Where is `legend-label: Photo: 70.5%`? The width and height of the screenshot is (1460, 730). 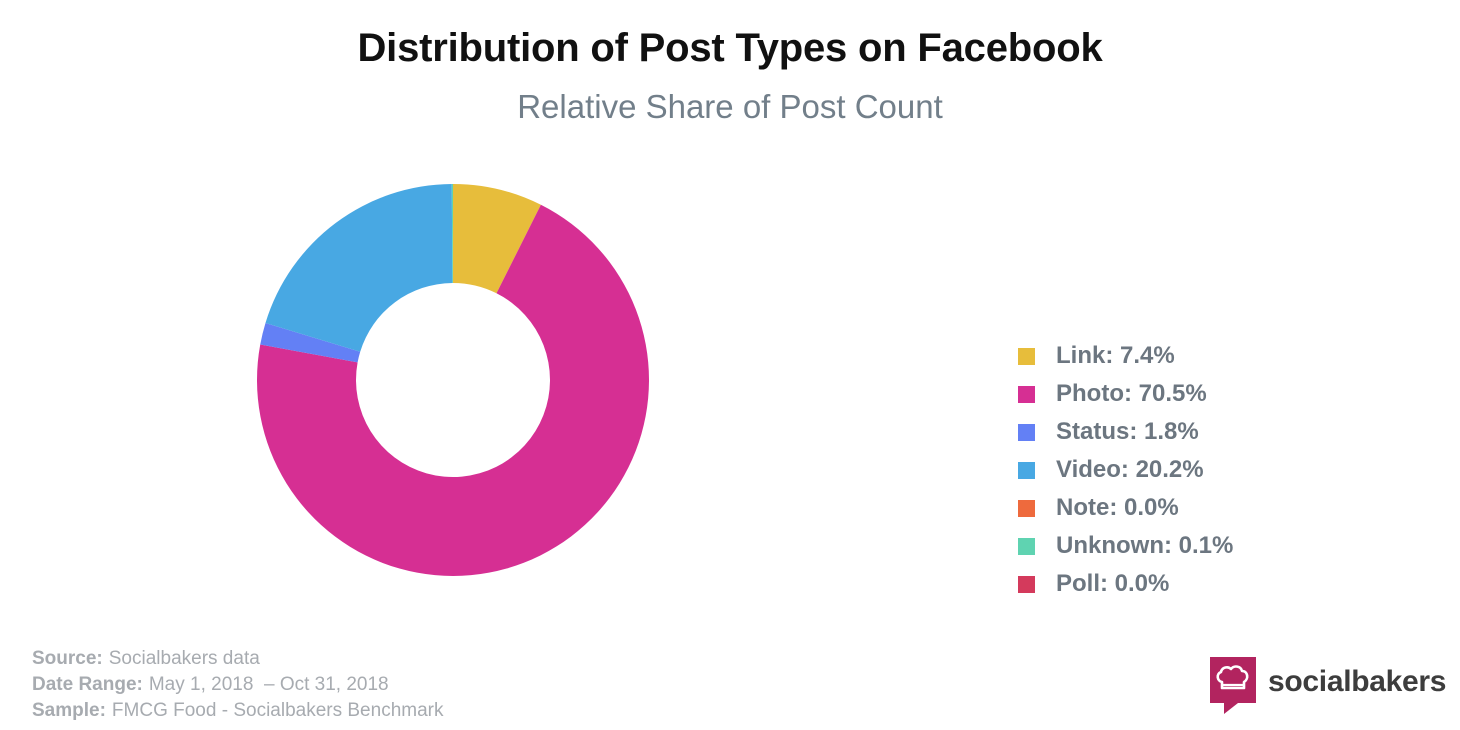
legend-label: Photo: 70.5% is located at coordinates (1131, 393).